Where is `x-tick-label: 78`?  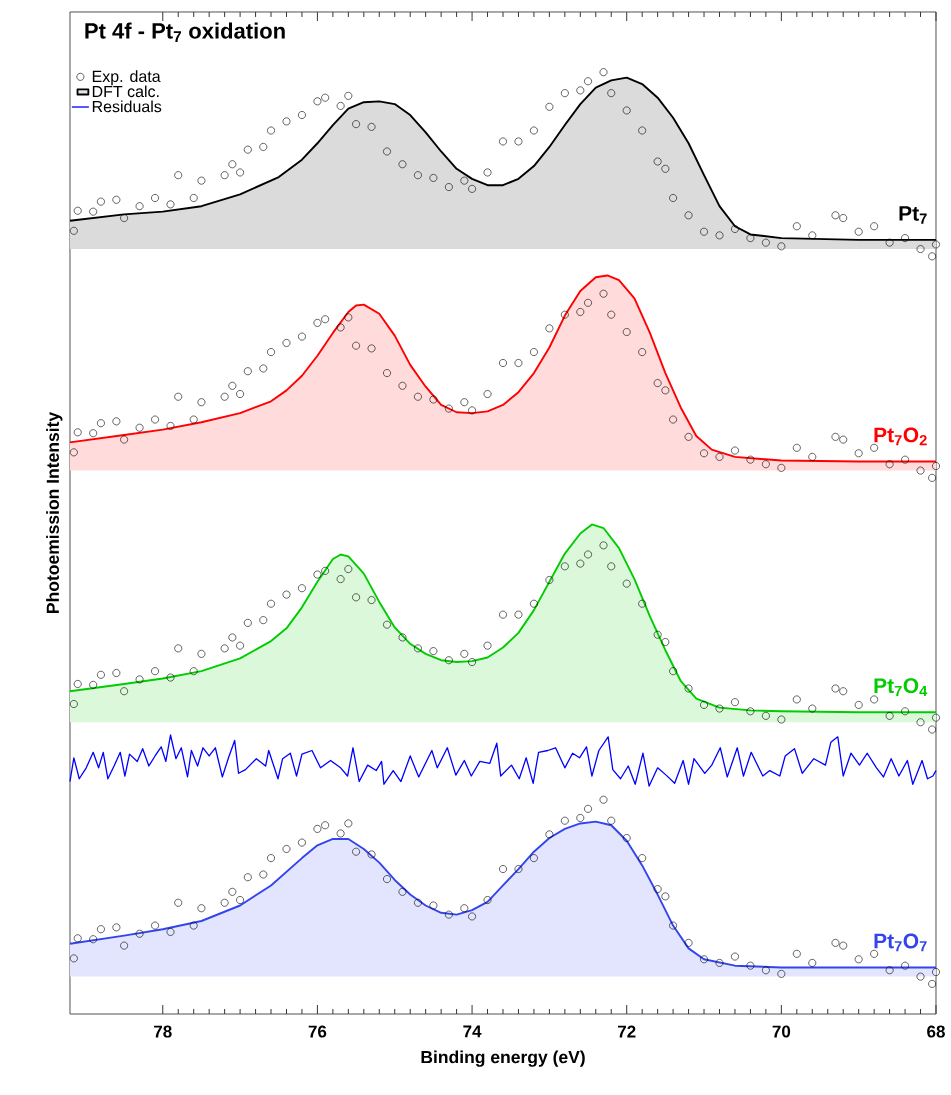 x-tick-label: 78 is located at coordinates (163, 1031).